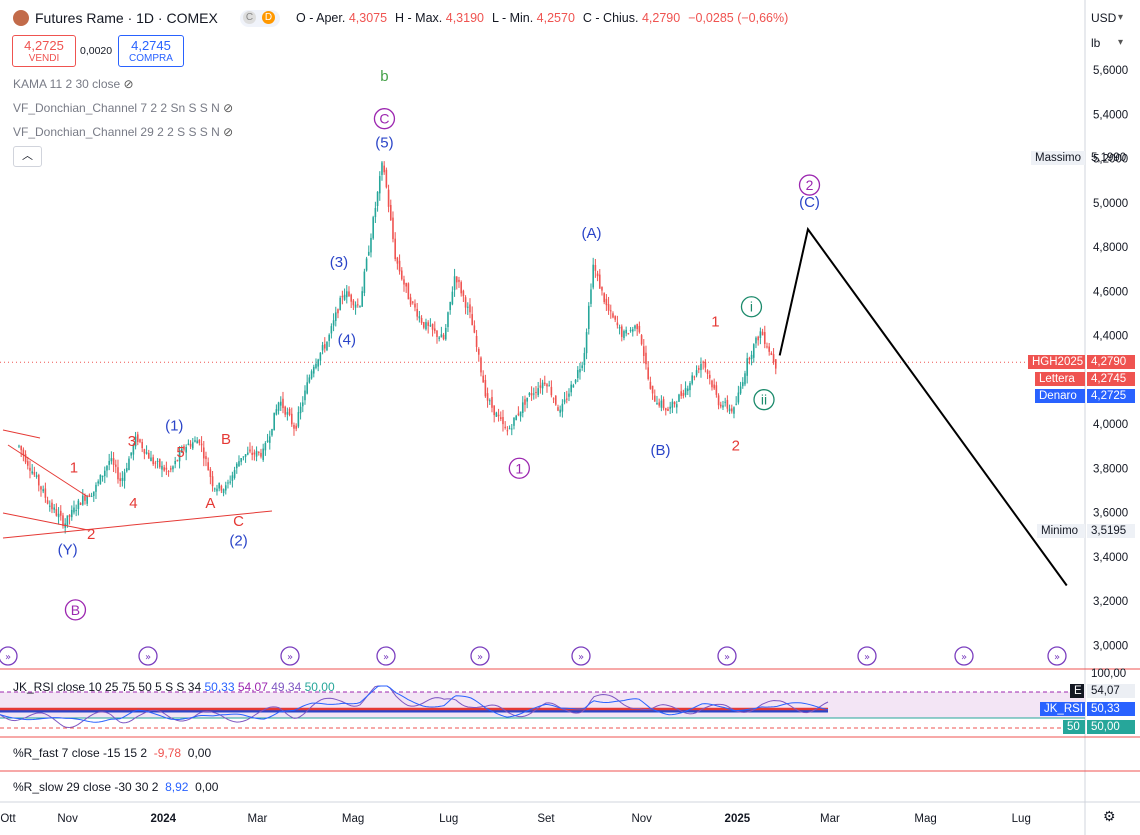  Describe the element at coordinates (322, 18) in the screenshot. I see `ohlc-key-0: O - Aper.` at that location.